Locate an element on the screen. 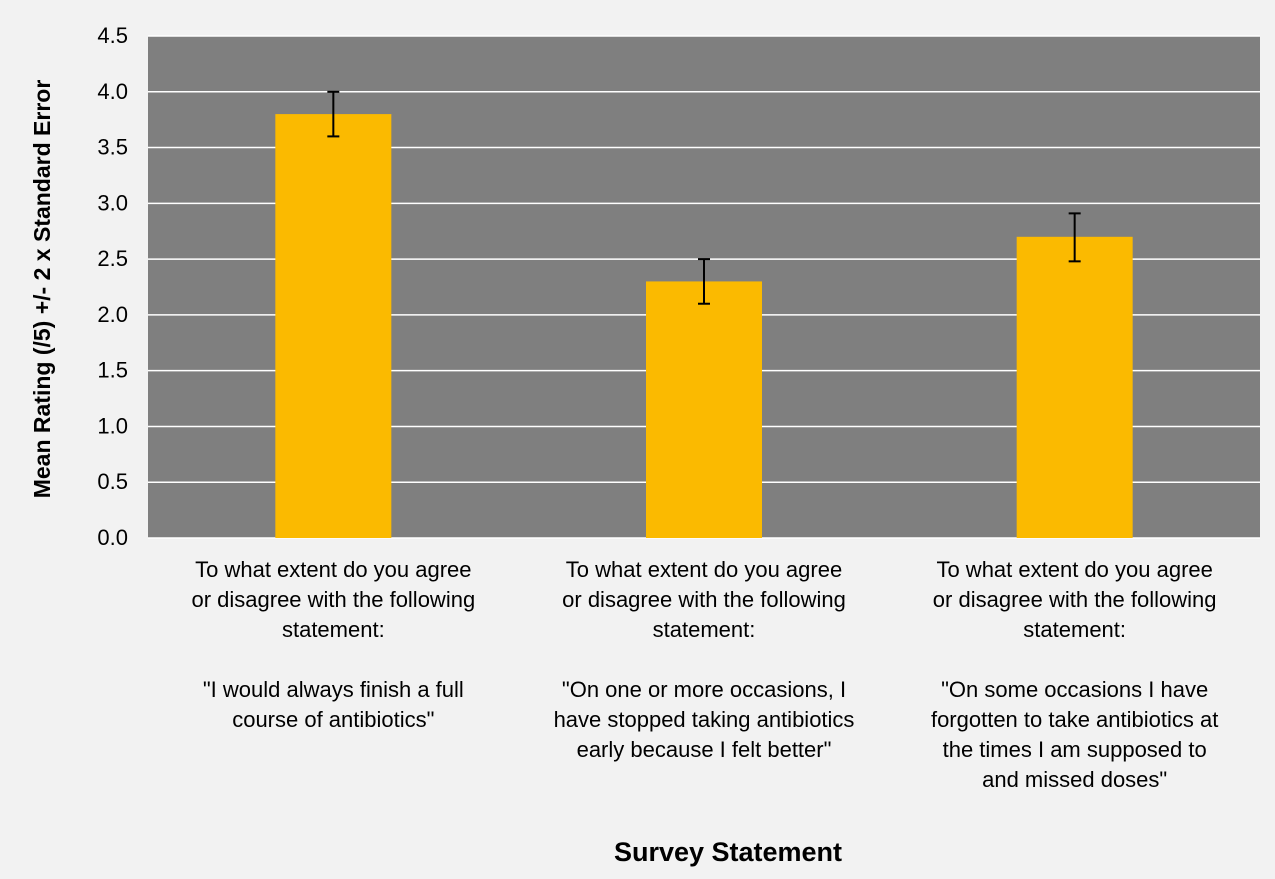  x-category-label-line: the times I am supposed to is located at coordinates (1075, 749).